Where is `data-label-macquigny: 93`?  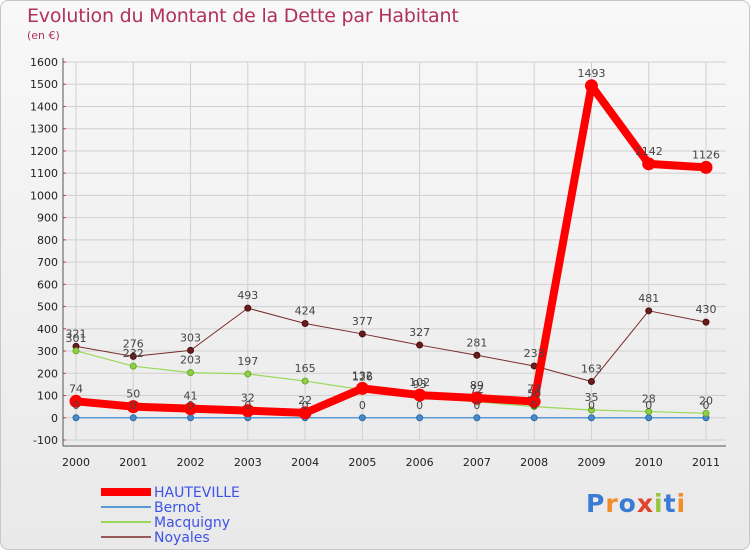 data-label-macquigny: 93 is located at coordinates (420, 384).